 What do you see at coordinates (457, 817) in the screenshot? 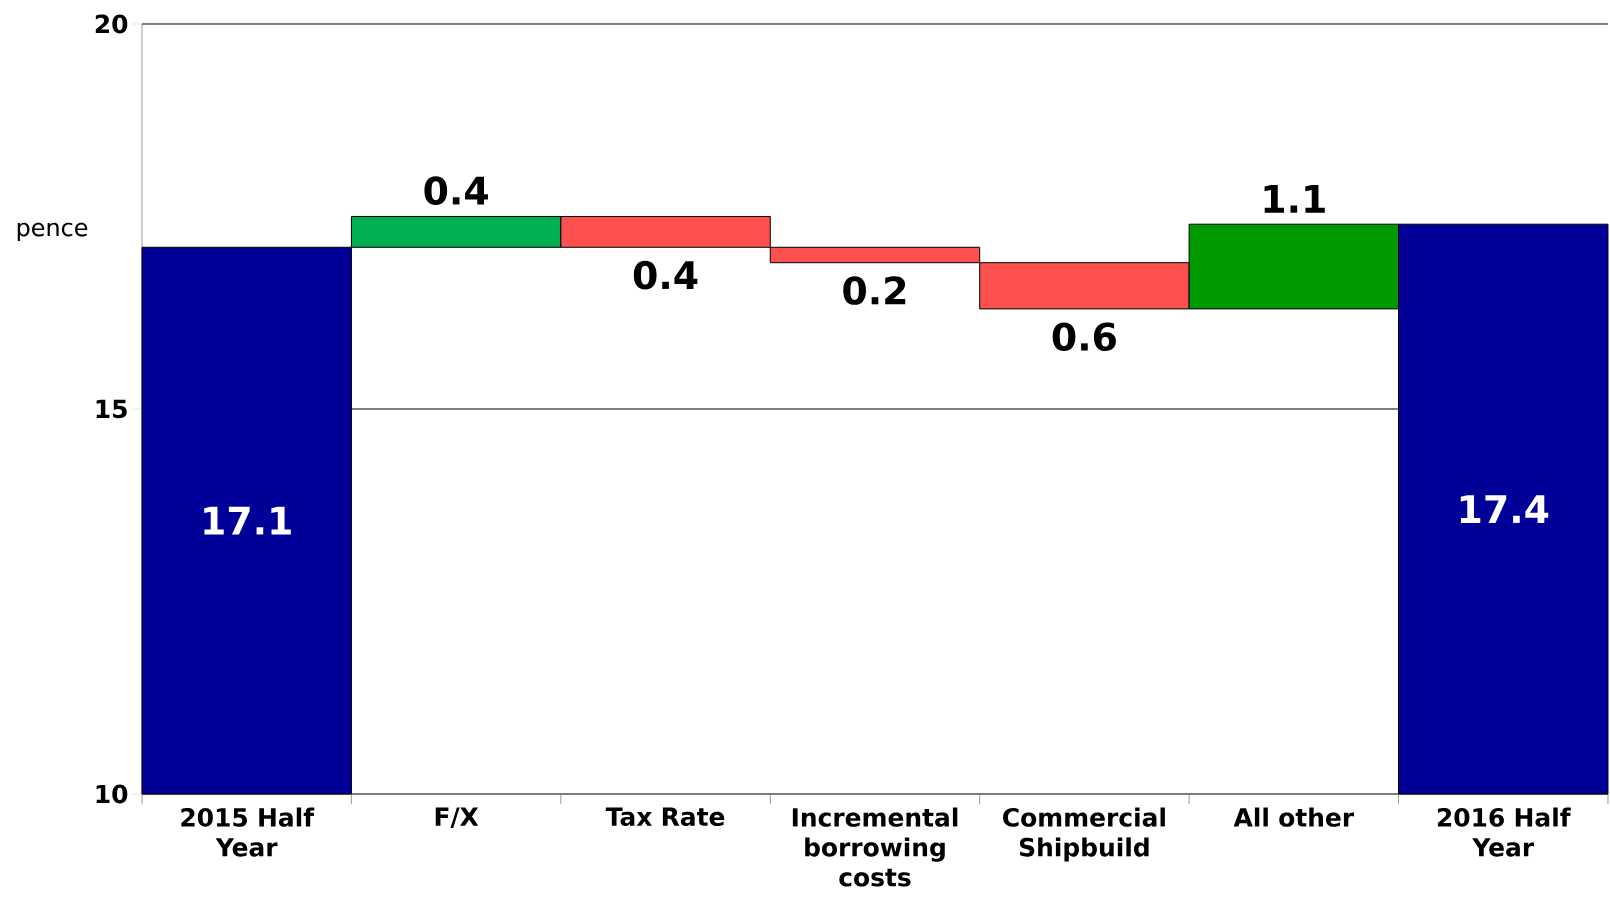
I see `x-tick-label: F/X` at bounding box center [457, 817].